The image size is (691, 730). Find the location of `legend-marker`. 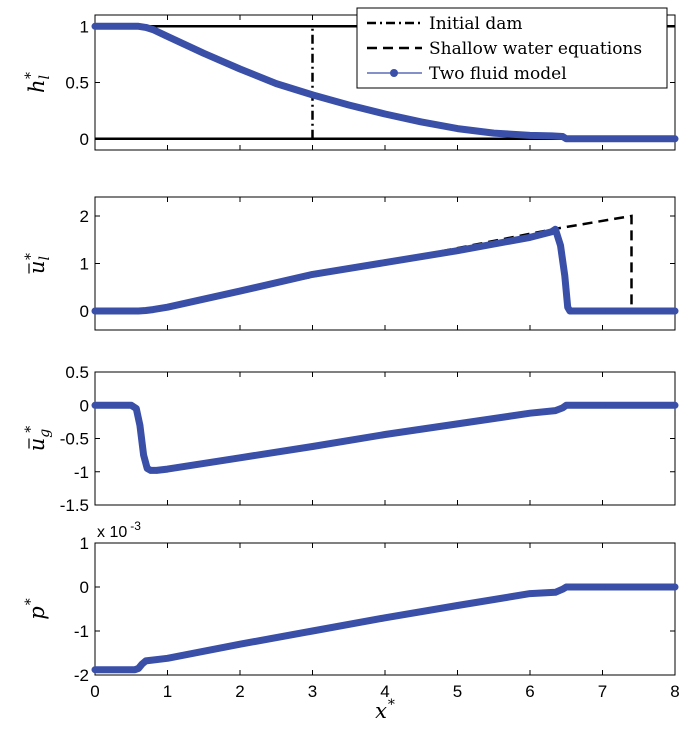

legend-marker is located at coordinates (394, 73).